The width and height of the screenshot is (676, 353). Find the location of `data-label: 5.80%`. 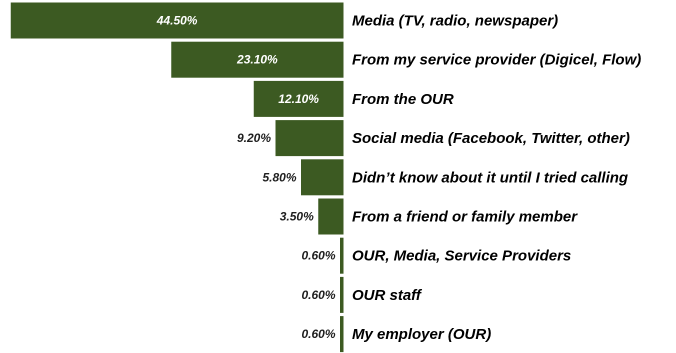

data-label: 5.80% is located at coordinates (279, 177).